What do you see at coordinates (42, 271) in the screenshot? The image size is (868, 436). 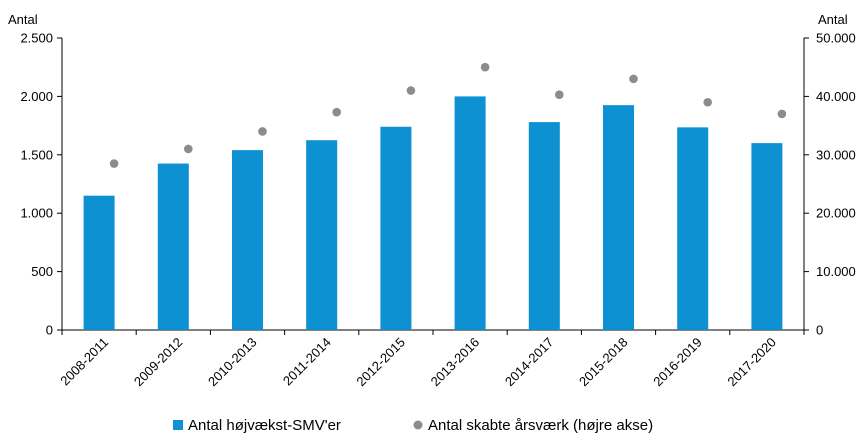 I see `left-tick-label: 500` at bounding box center [42, 271].